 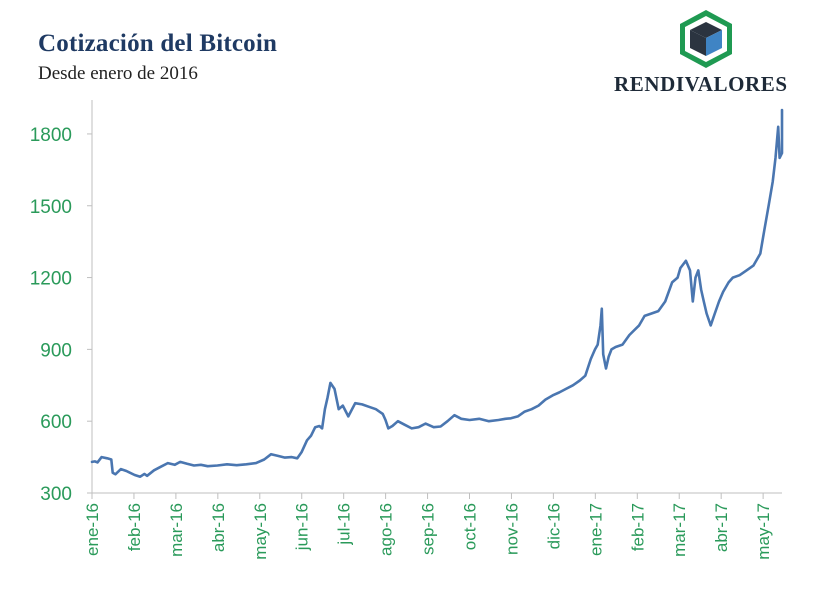 I want to click on logo-cube-right, so click(x=714, y=43).